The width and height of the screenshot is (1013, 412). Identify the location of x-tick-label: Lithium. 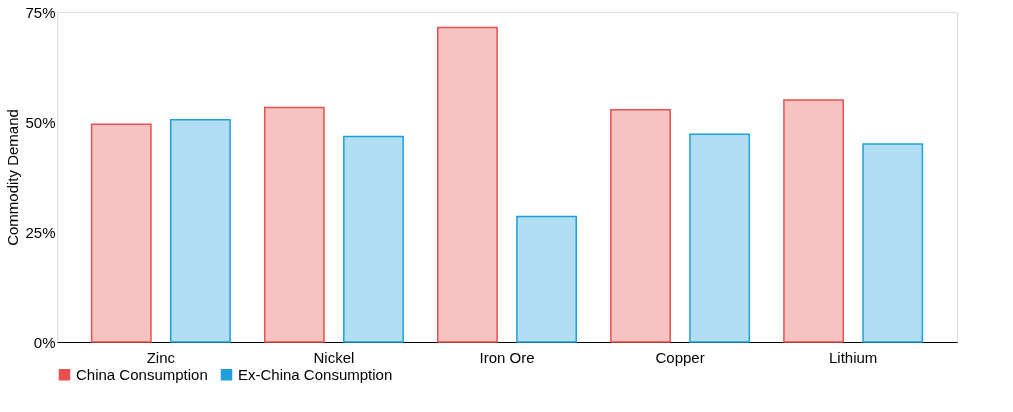
(853, 357).